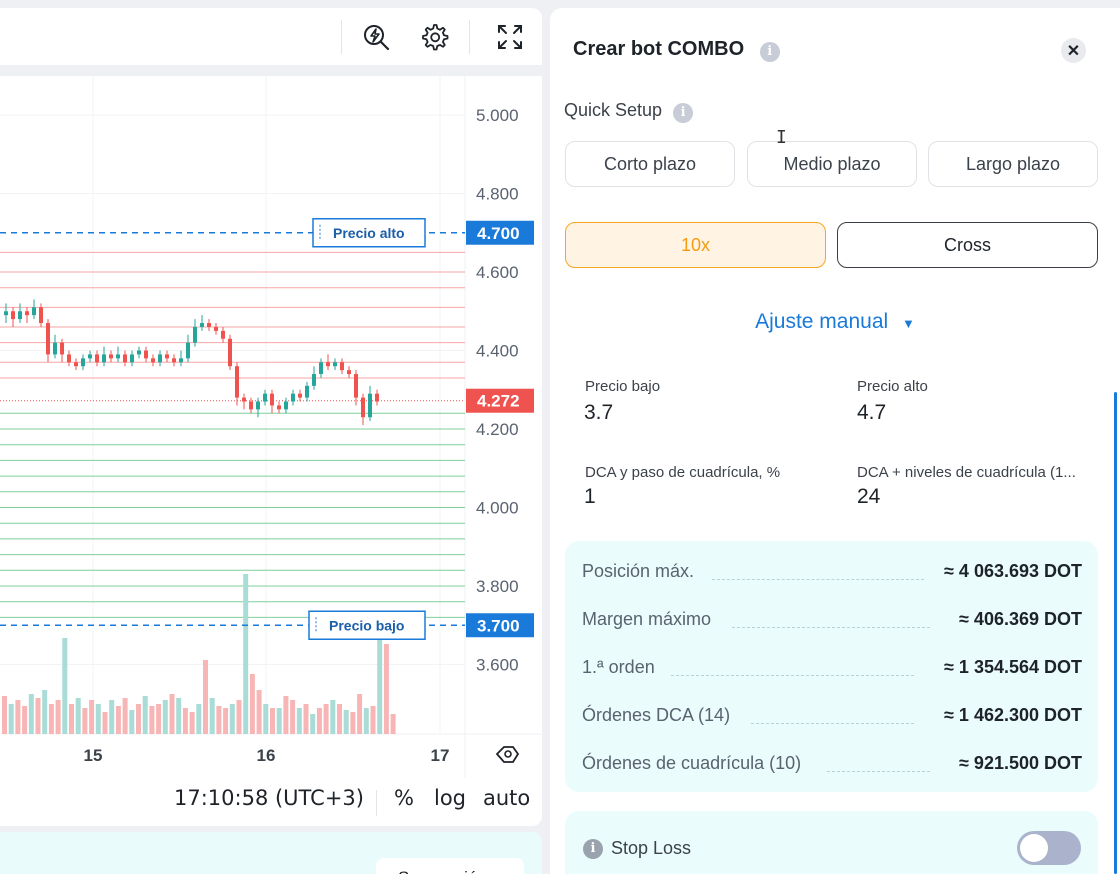 Image resolution: width=1120 pixels, height=874 pixels. I want to click on summary-value: ≈ 1 354.564 DOT, so click(1013, 667).